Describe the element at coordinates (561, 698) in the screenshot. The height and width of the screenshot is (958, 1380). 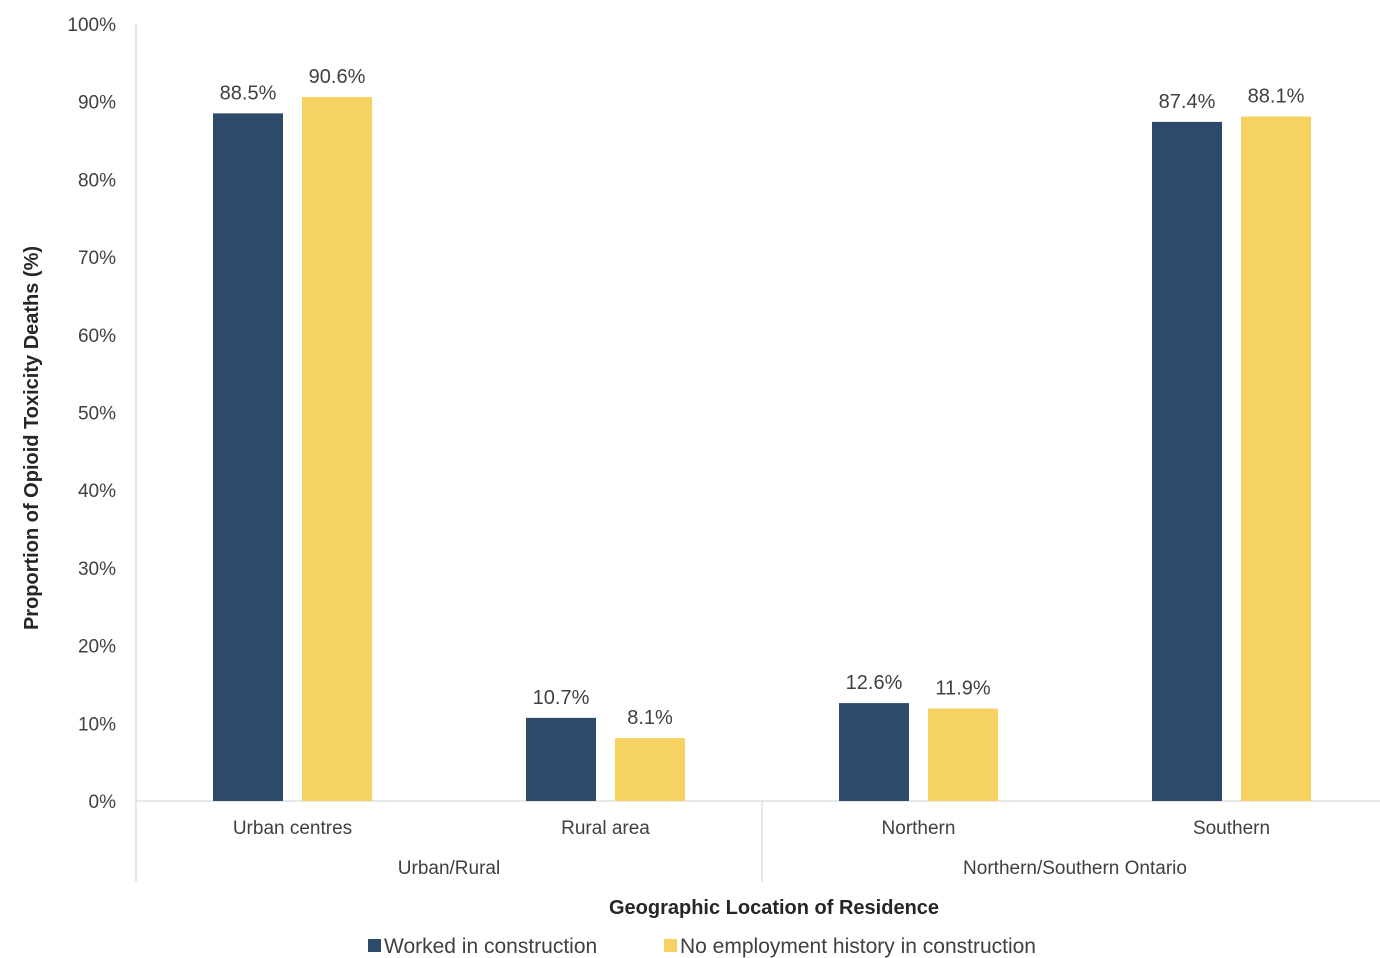
I see `data-label: 10.7%` at that location.